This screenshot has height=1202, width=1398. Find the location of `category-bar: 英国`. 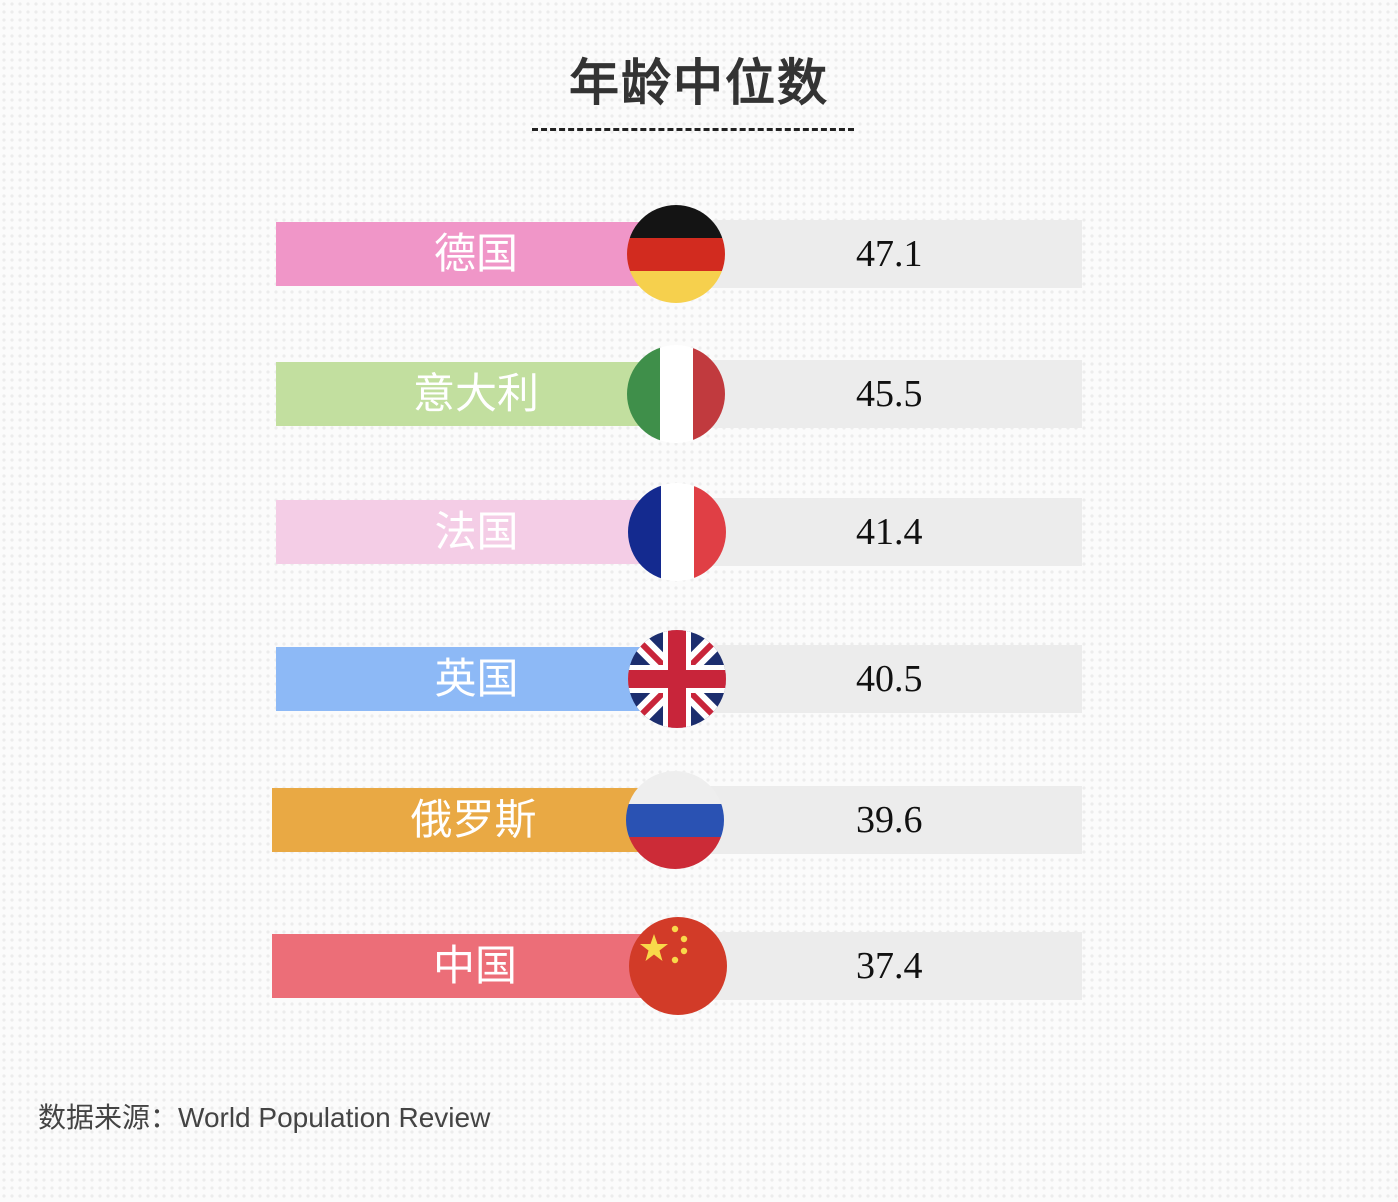

category-bar: 英国 is located at coordinates (476, 679).